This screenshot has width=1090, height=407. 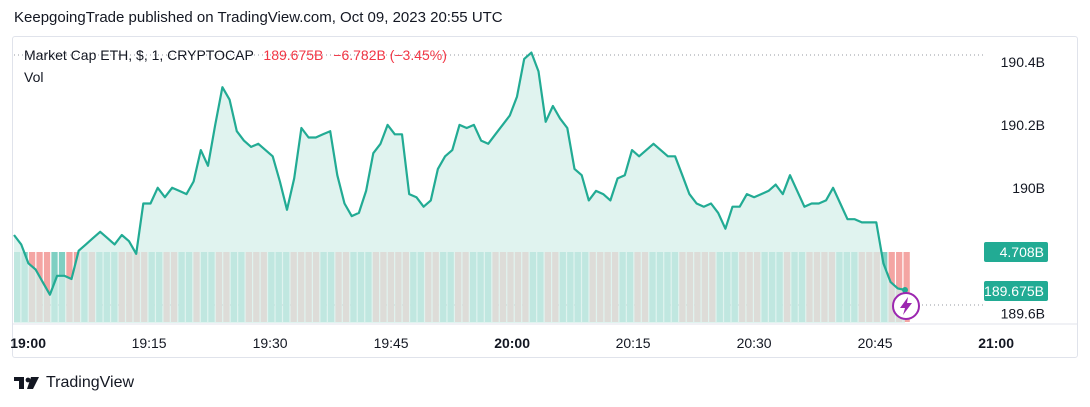 I want to click on volume-badge: 4.708B, so click(x=1016, y=252).